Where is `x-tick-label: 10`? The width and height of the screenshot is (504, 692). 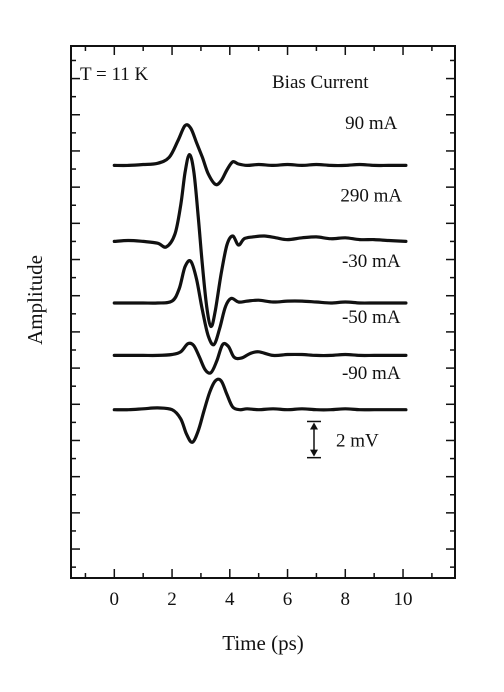
x-tick-label: 10 is located at coordinates (403, 599).